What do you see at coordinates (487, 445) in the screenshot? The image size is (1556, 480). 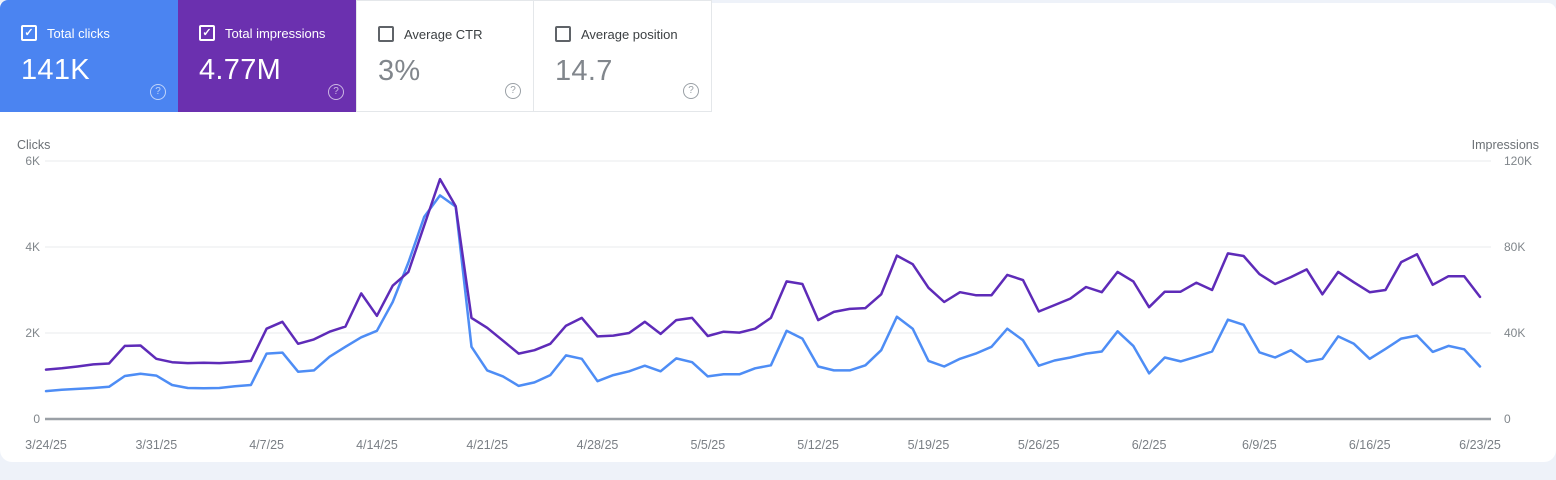 I see `x-axis-tick: 4/21/25` at bounding box center [487, 445].